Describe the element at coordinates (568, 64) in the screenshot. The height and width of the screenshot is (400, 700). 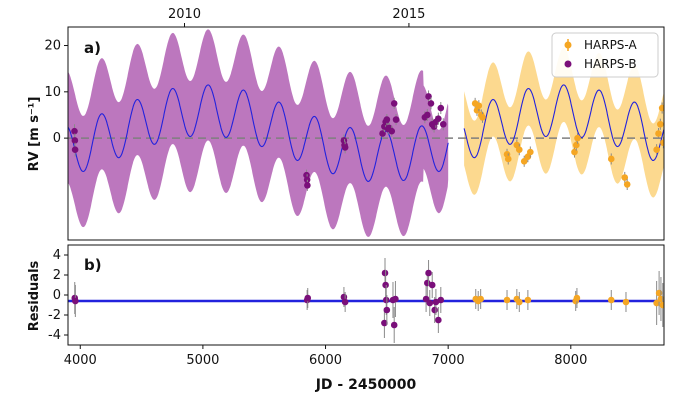
I see `legend-marker-harps-b` at that location.